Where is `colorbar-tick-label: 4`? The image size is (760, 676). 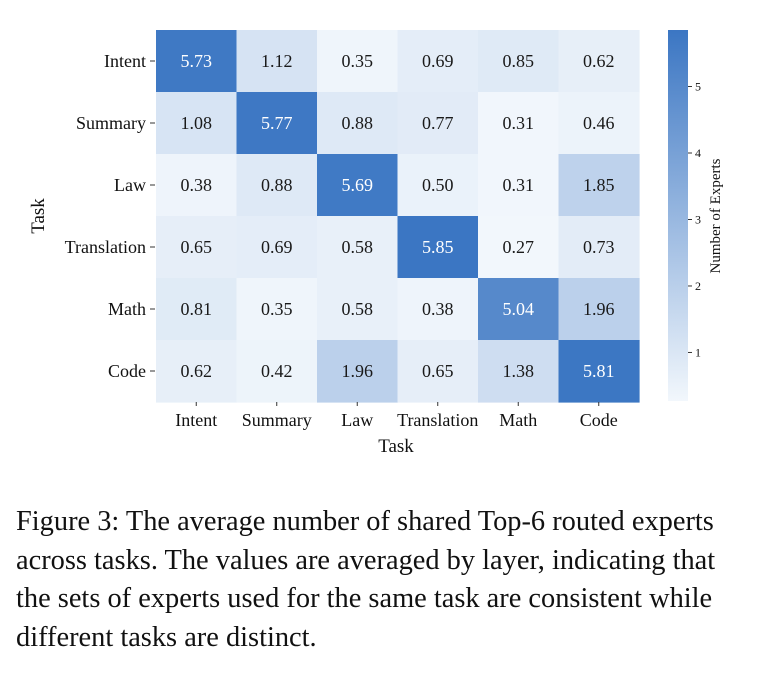 colorbar-tick-label: 4 is located at coordinates (698, 153).